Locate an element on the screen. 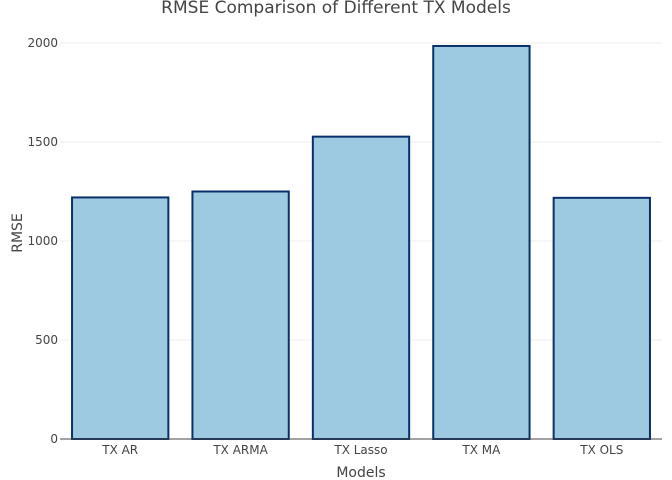 The width and height of the screenshot is (672, 480). x-tick-label: TX AR is located at coordinates (119, 450).